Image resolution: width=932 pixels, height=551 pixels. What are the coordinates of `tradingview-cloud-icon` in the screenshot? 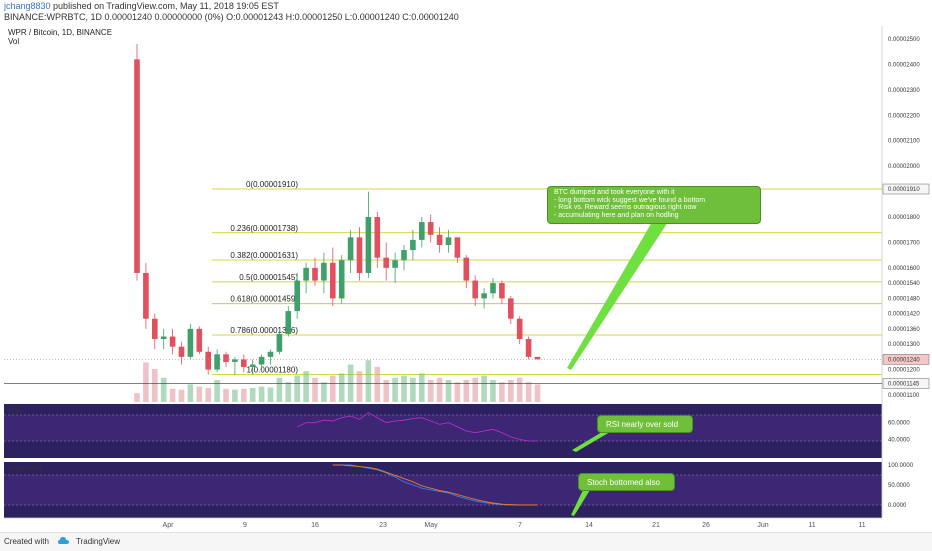 It's located at (64, 541).